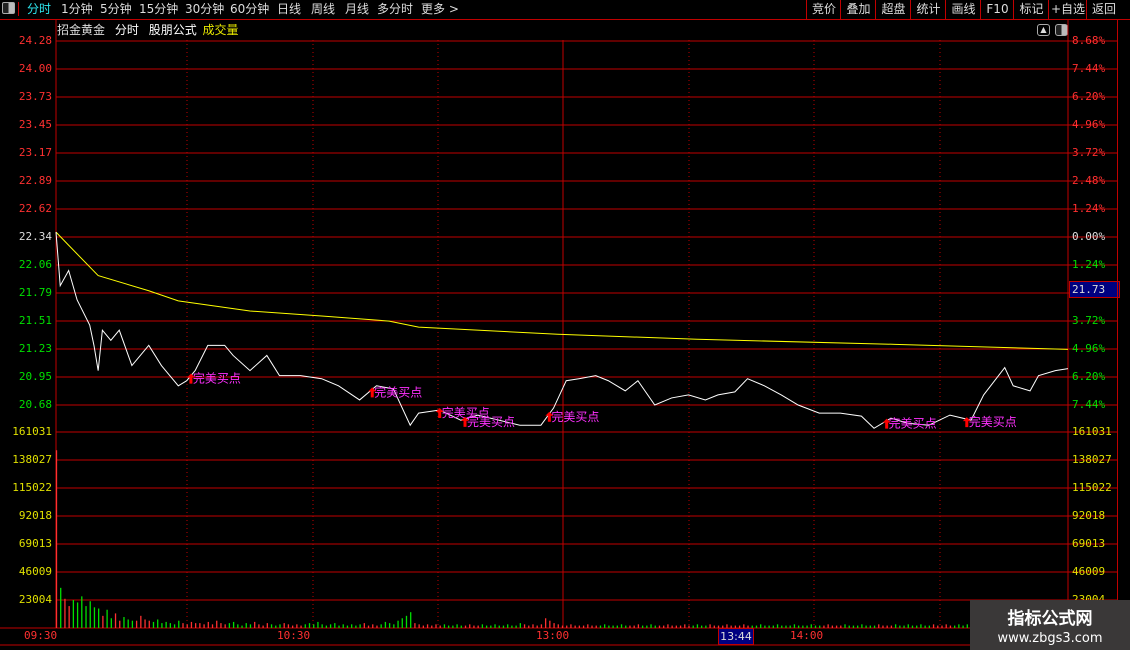 The image size is (1130, 650). I want to click on up-arrow-icon: ▲, so click(1043, 30).